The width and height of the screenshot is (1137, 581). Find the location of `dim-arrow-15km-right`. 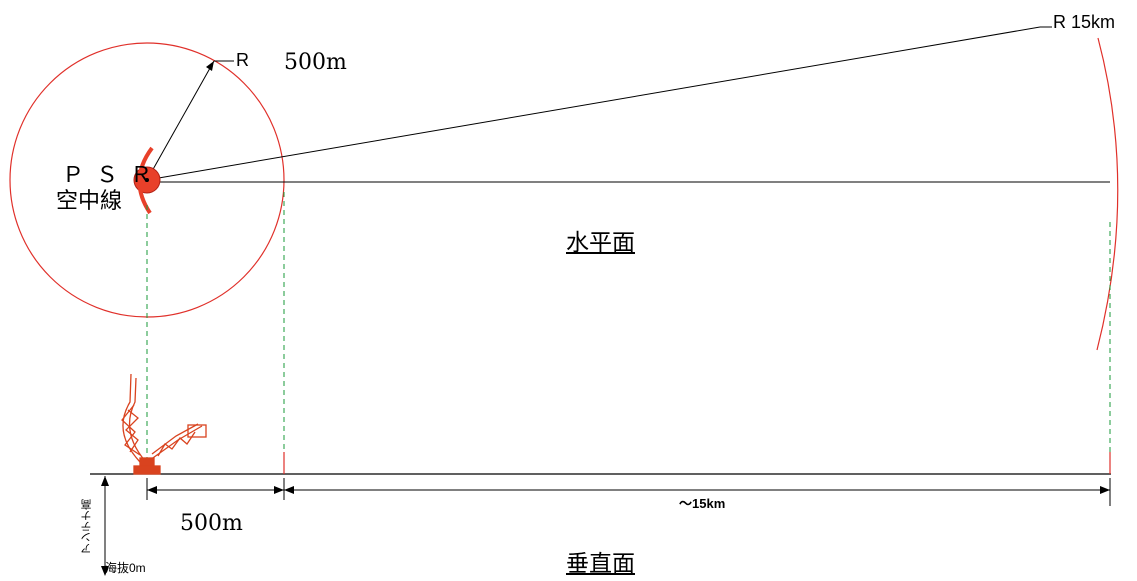

dim-arrow-15km-right is located at coordinates (1105, 490).